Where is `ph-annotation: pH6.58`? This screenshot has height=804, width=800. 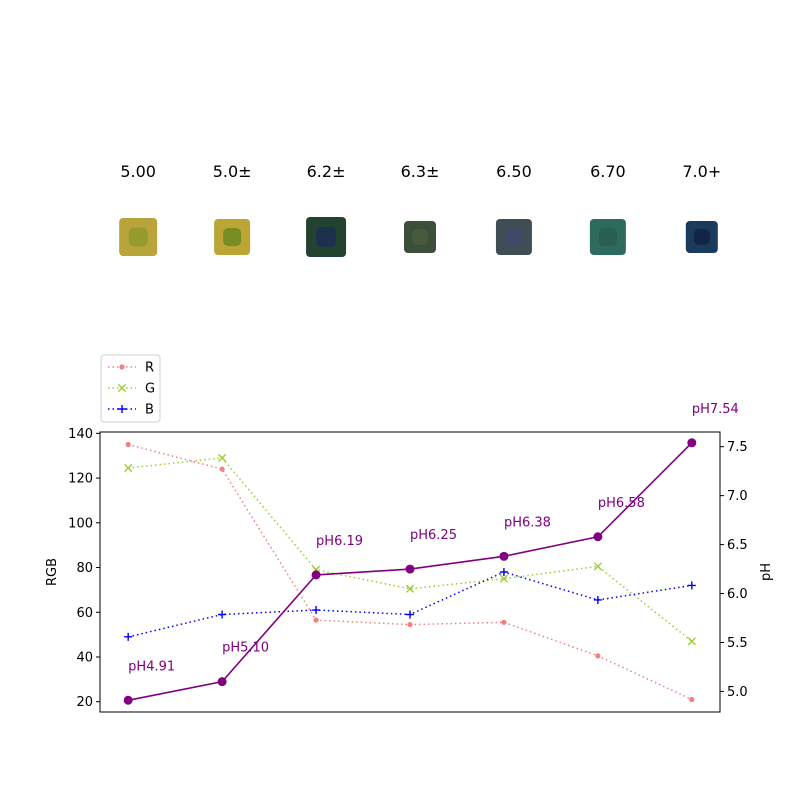 ph-annotation: pH6.58 is located at coordinates (621, 503).